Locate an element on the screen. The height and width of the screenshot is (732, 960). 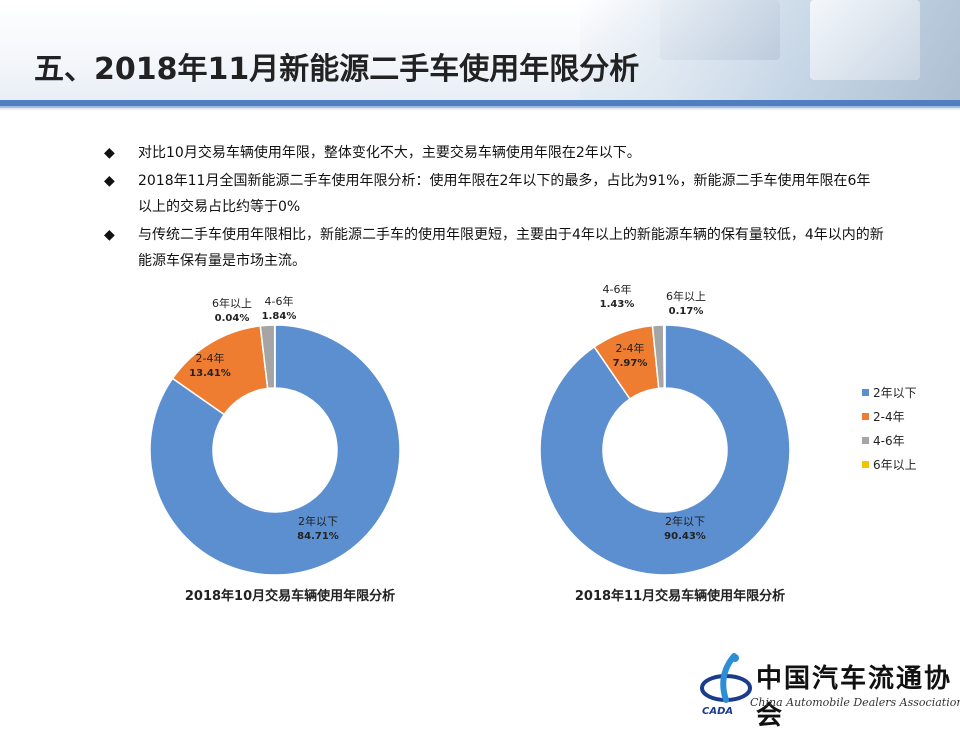
slice-value-label: 90.43% is located at coordinates (685, 536).